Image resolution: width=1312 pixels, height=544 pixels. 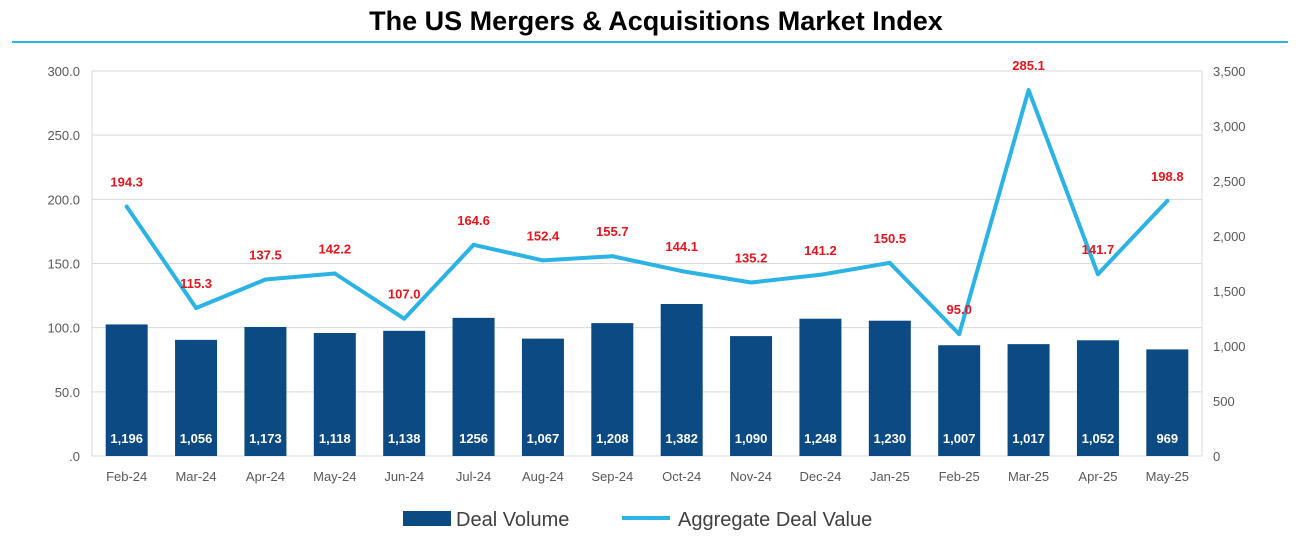 I want to click on aggregate-deal-value-data-label: 135.2, so click(x=751, y=257).